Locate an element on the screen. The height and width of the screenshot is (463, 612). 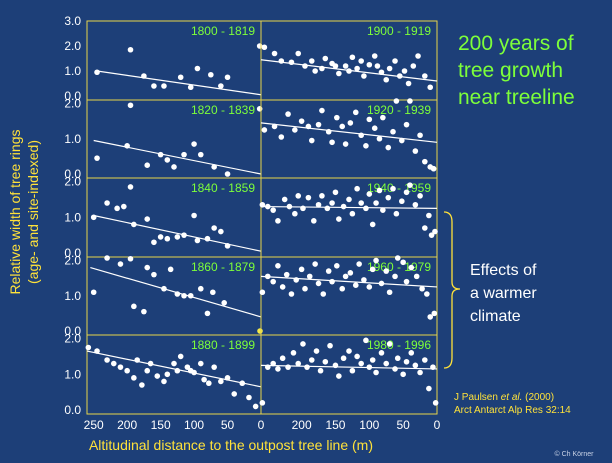
panel-label: 1880 - 1899 is located at coordinates (223, 345).